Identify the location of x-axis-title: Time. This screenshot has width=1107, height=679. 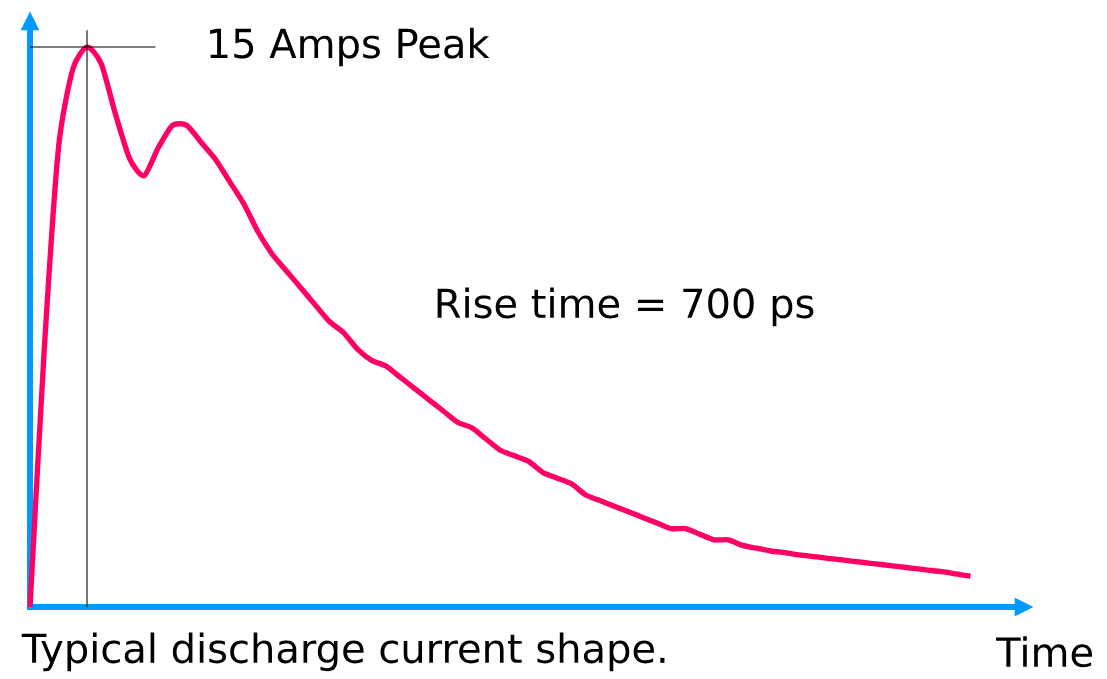
(1044, 652).